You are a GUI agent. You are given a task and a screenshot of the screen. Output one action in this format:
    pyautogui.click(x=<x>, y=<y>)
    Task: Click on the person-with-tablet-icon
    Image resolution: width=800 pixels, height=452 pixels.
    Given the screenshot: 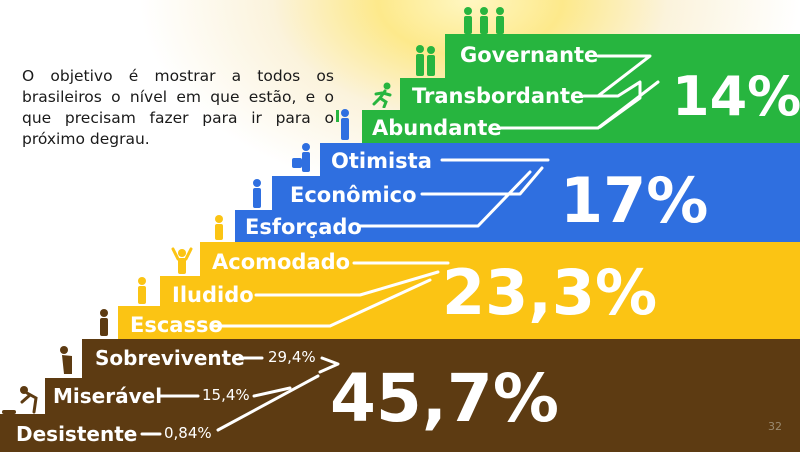 What is the action you would take?
    pyautogui.click(x=342, y=124)
    